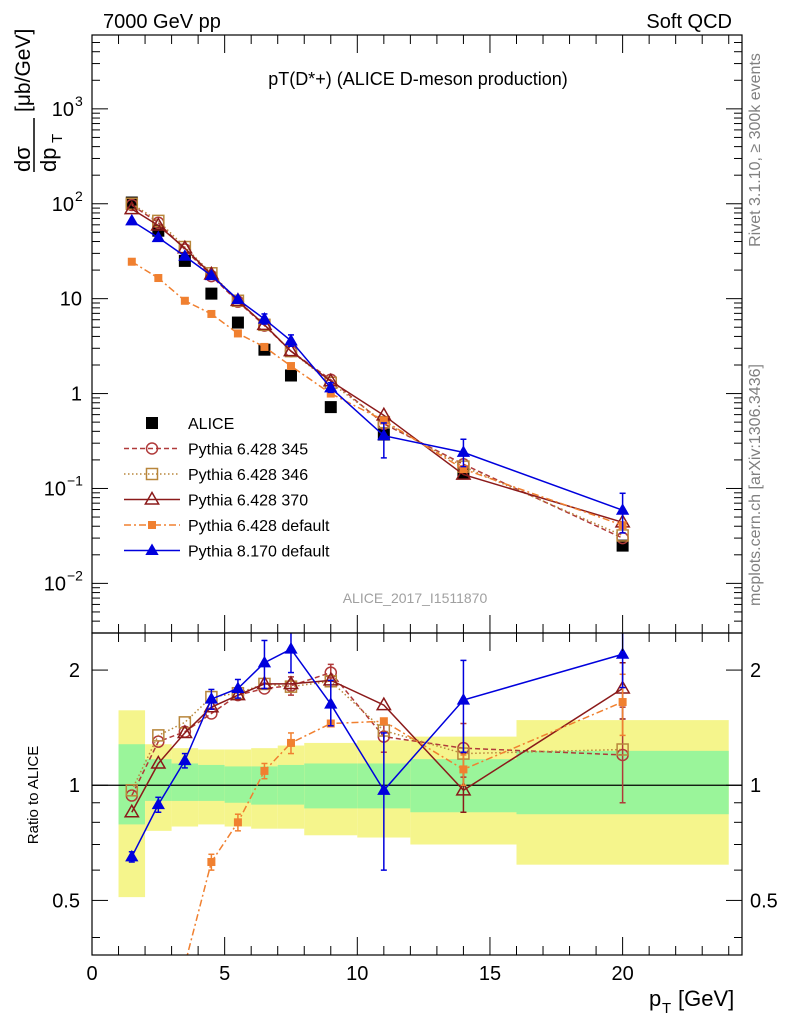 Image resolution: width=786 pixels, height=1024 pixels. What do you see at coordinates (211, 424) in the screenshot?
I see `legend-label: ALICE` at bounding box center [211, 424].